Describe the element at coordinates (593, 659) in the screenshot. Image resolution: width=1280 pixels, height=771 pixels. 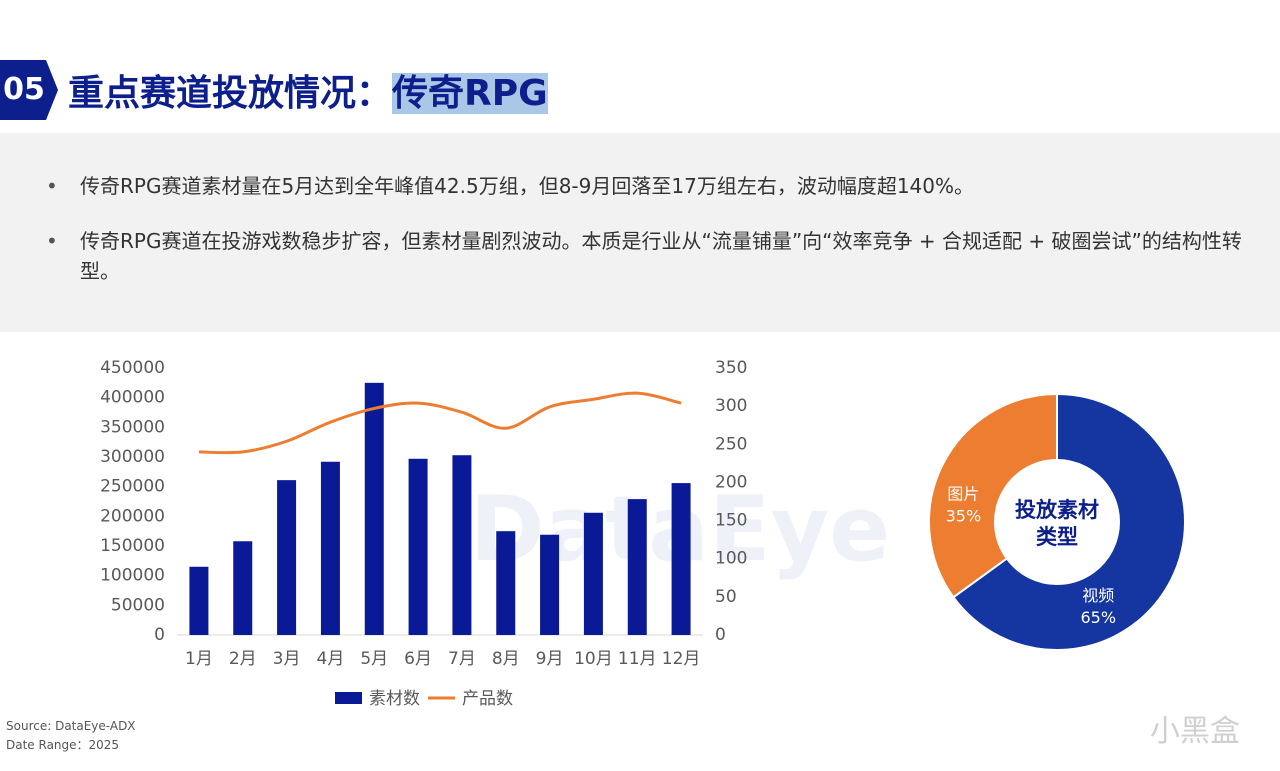
I see `x-tick-label: 10月` at that location.